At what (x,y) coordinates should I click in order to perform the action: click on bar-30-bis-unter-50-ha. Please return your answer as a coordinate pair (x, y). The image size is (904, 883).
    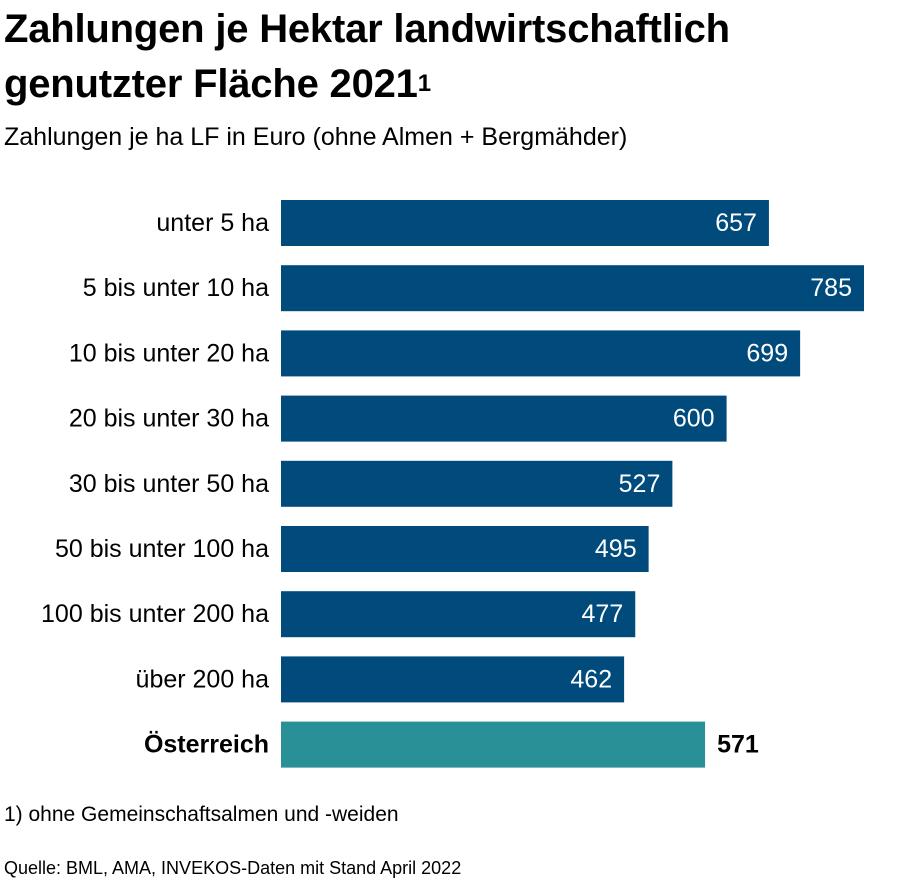
    Looking at the image, I should click on (477, 483).